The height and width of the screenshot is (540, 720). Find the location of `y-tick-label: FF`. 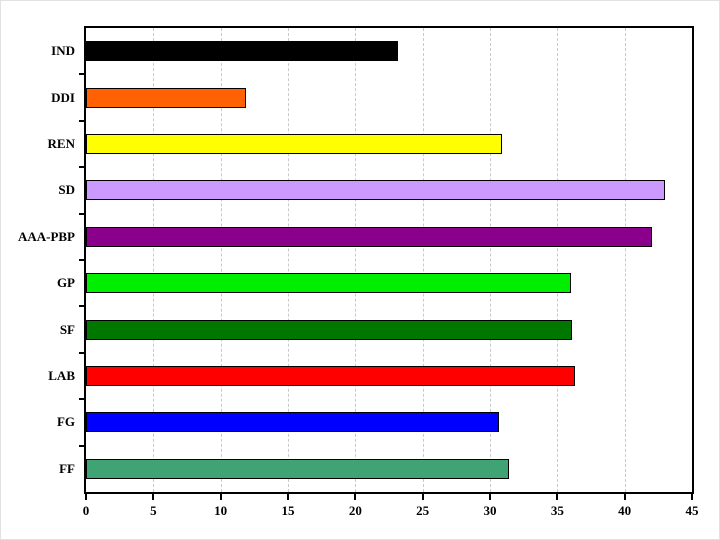

y-tick-label: FF is located at coordinates (67, 468).